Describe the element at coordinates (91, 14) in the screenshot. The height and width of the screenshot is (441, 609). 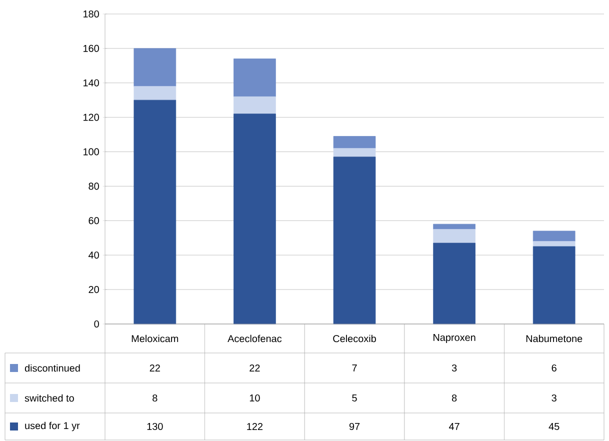
I see `y-tick-label: 180` at that location.